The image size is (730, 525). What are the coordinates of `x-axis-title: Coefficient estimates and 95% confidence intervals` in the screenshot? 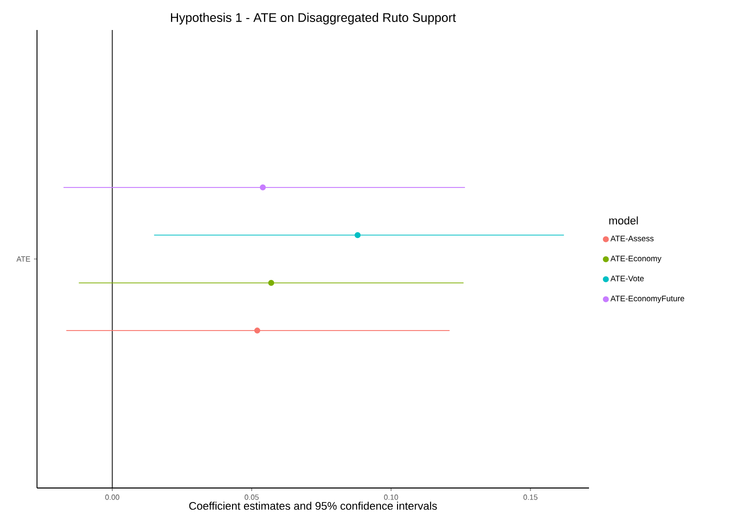 It's located at (313, 506).